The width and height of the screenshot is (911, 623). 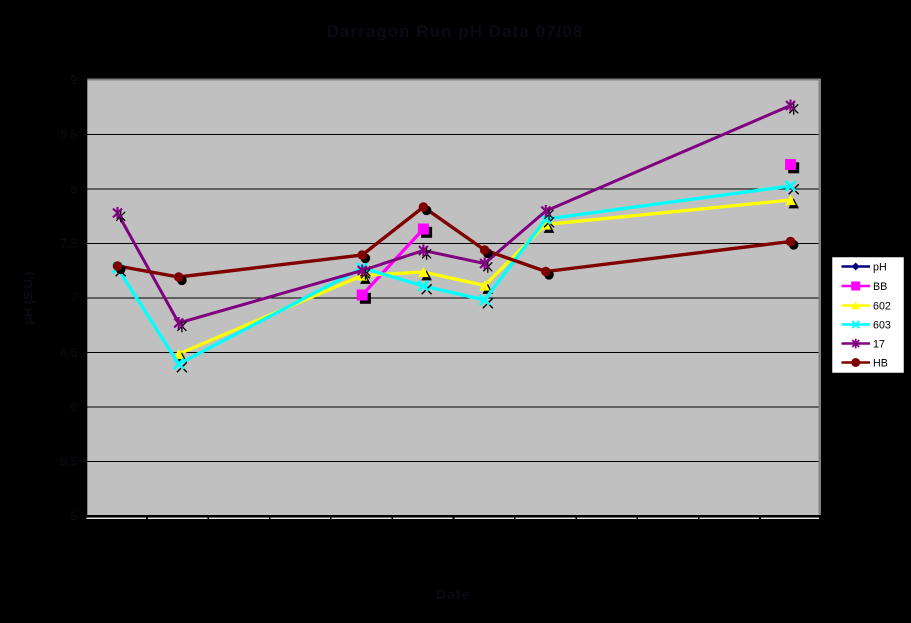 I want to click on svg-text: pH, so click(x=880, y=268).